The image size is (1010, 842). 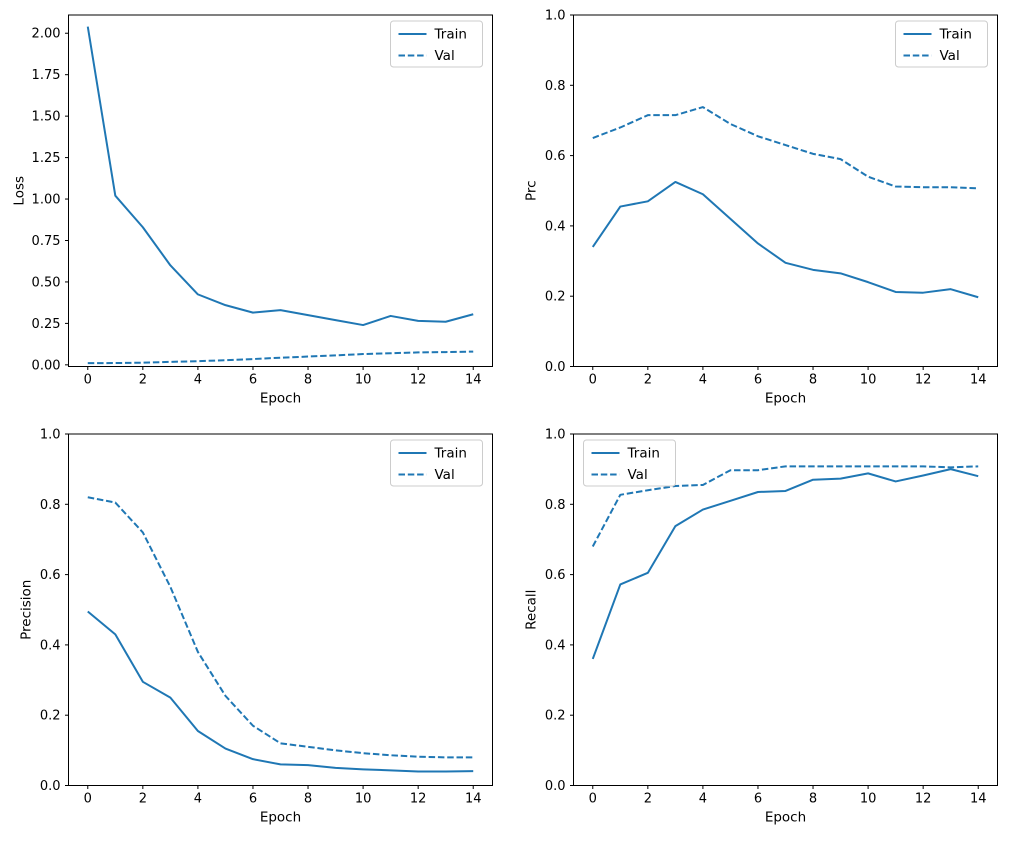 What do you see at coordinates (46, 200) in the screenshot?
I see `y-tick-label: 1.00` at bounding box center [46, 200].